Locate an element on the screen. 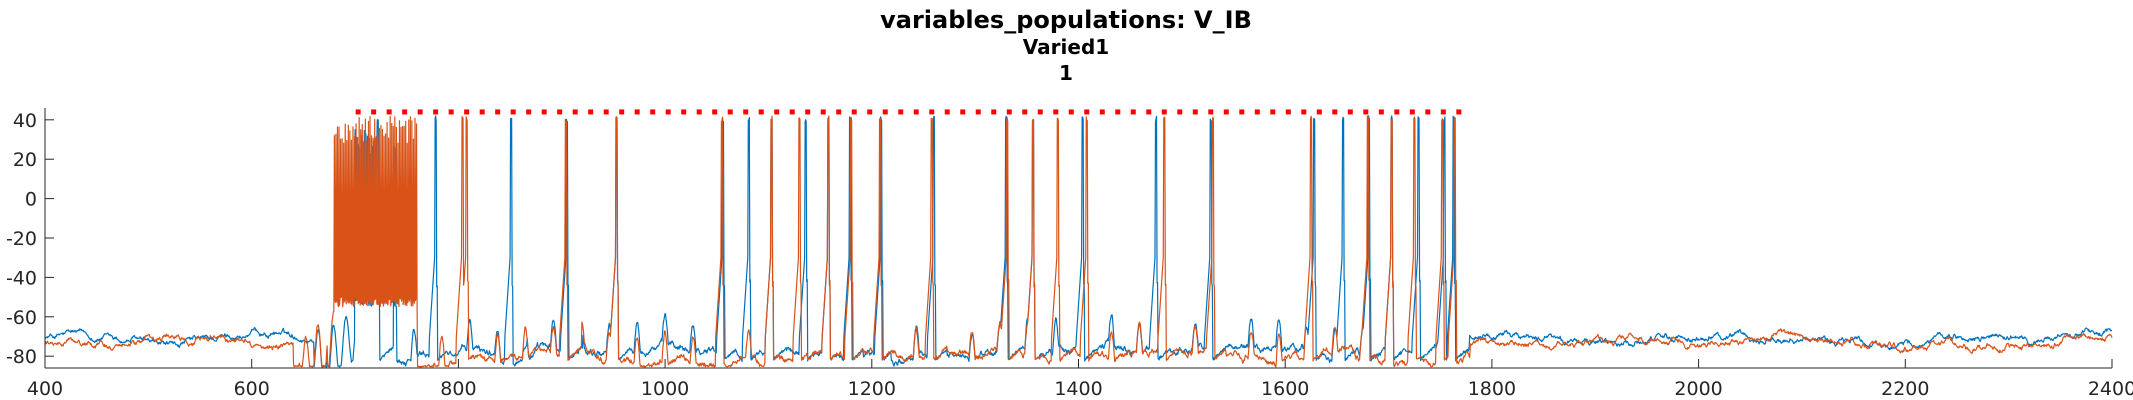 The height and width of the screenshot is (400, 2133). chart-subtitle-2: 1 is located at coordinates (1066, 73).